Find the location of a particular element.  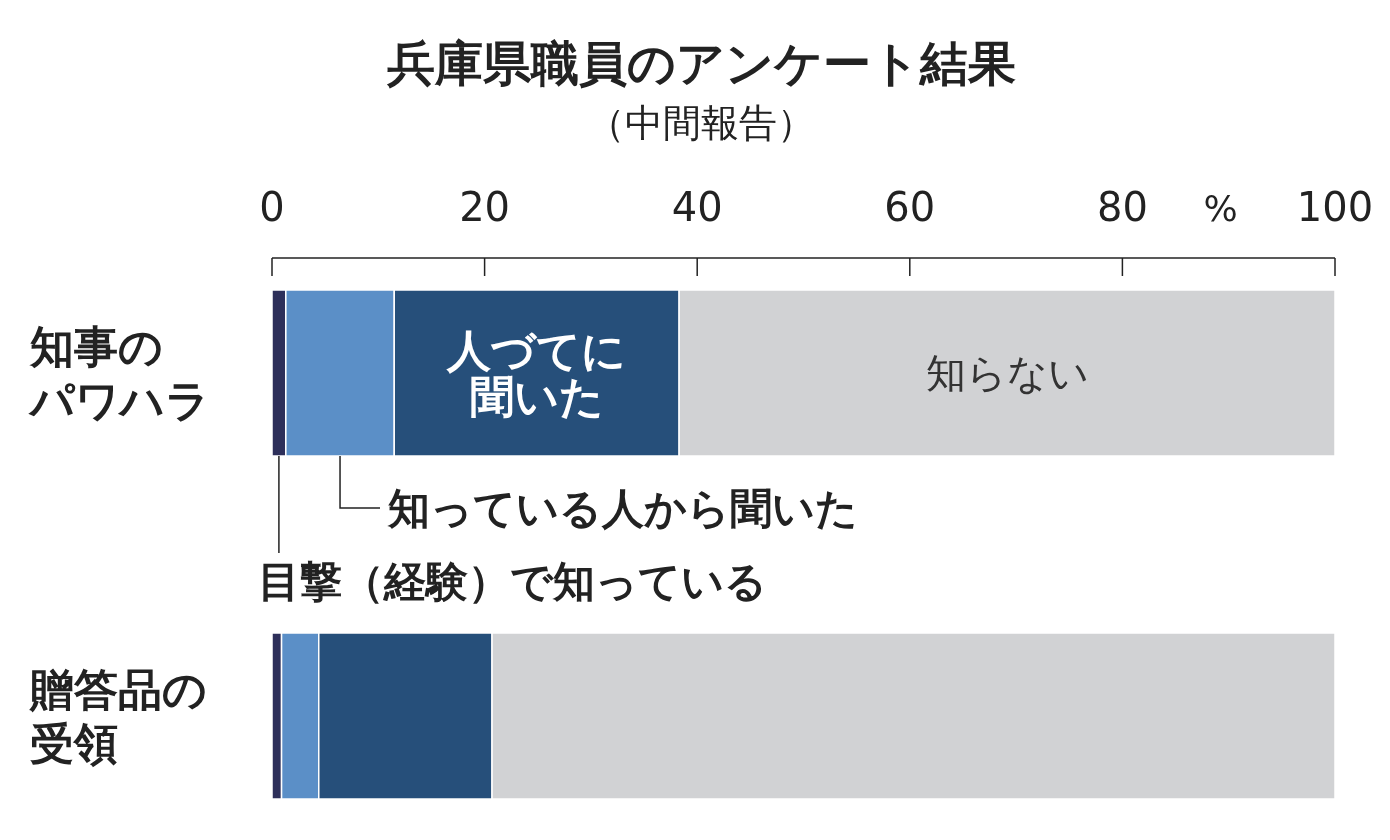

x-axis-title: % is located at coordinates (1220, 208).